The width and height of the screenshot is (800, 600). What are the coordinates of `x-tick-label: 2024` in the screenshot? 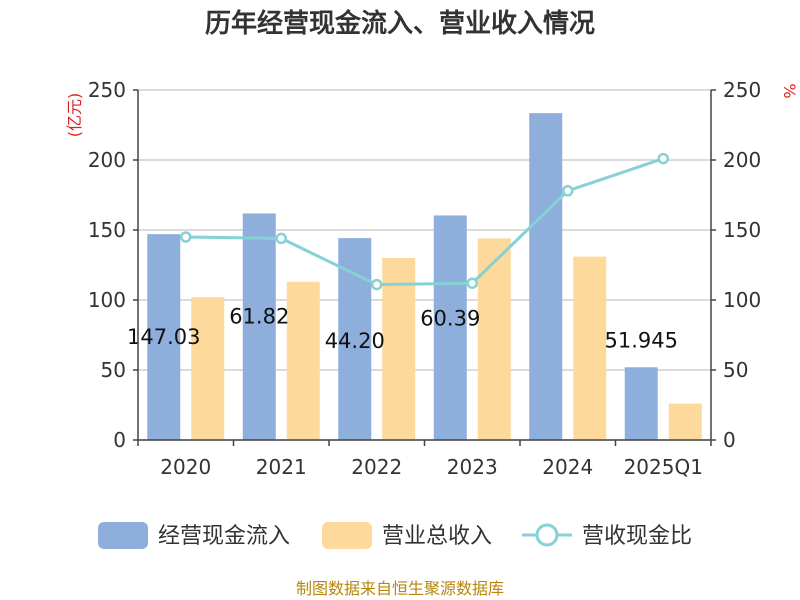 It's located at (567, 467).